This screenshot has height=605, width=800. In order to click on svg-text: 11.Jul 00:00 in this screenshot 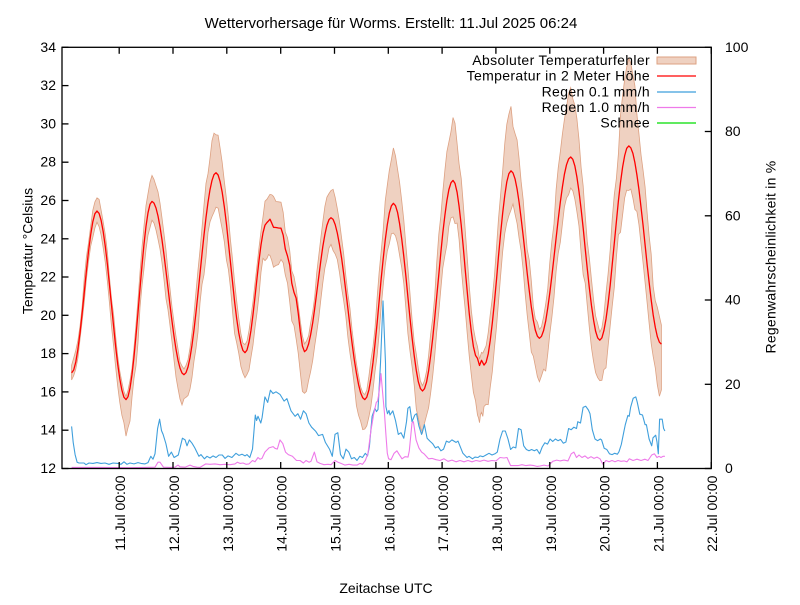, I will do `click(120, 512)`.